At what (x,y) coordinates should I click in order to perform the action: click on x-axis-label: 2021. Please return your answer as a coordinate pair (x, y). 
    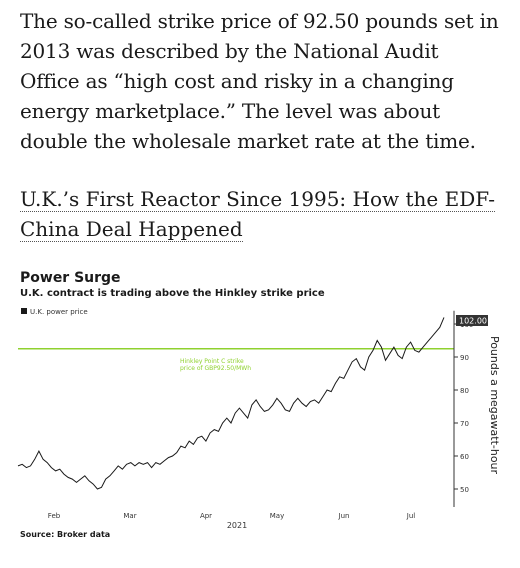
    Looking at the image, I should click on (237, 525).